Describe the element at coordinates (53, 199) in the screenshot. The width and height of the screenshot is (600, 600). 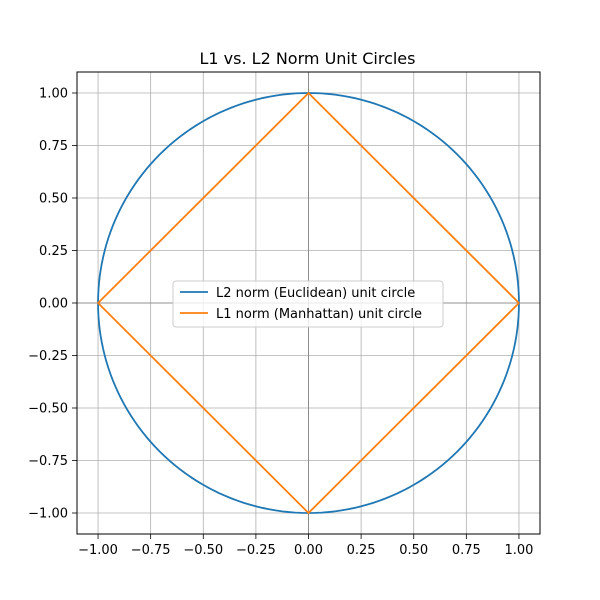
I see `y-tick-label: 0.50` at that location.